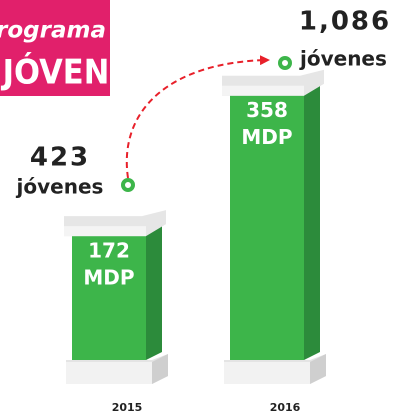 Image resolution: width=407 pixels, height=415 pixels. I want to click on x-tick-label: 2016, so click(285, 407).